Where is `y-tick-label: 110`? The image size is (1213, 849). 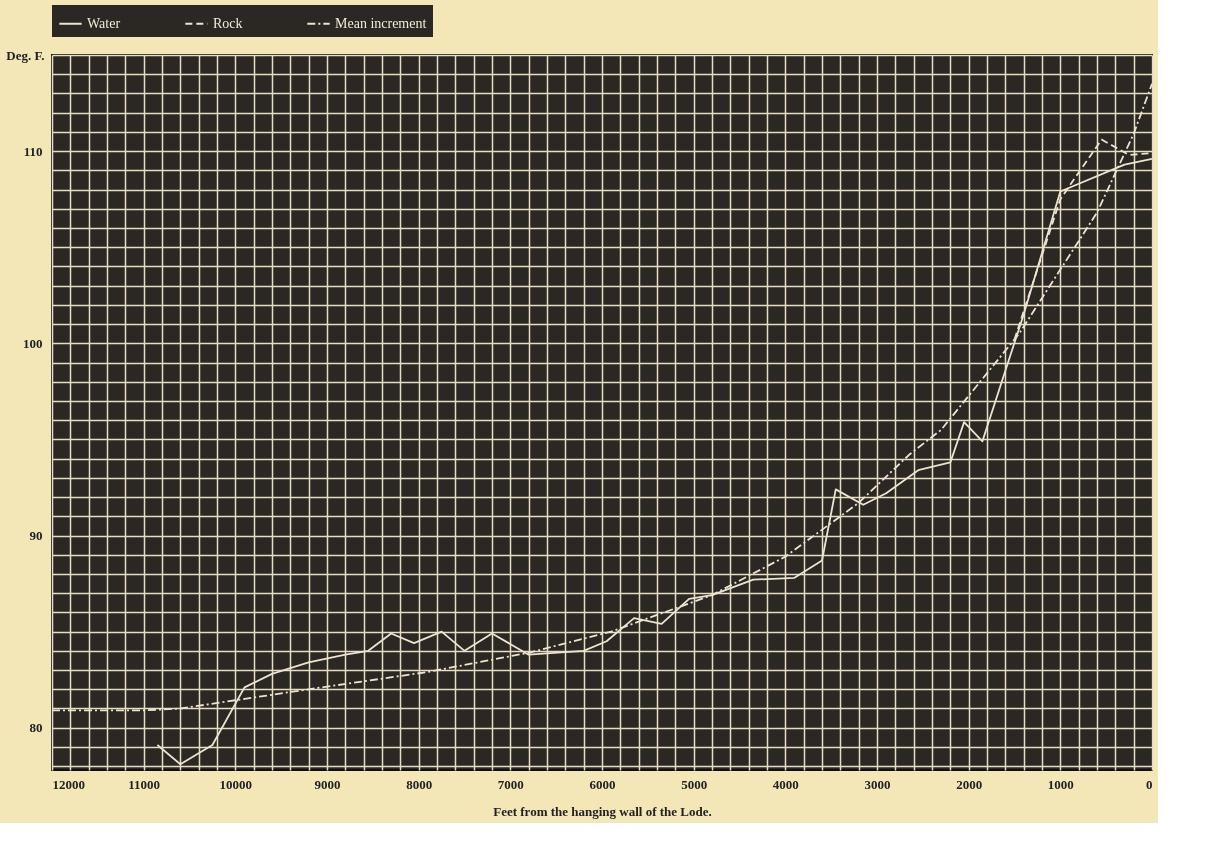
y-tick-label: 110 is located at coordinates (33, 151).